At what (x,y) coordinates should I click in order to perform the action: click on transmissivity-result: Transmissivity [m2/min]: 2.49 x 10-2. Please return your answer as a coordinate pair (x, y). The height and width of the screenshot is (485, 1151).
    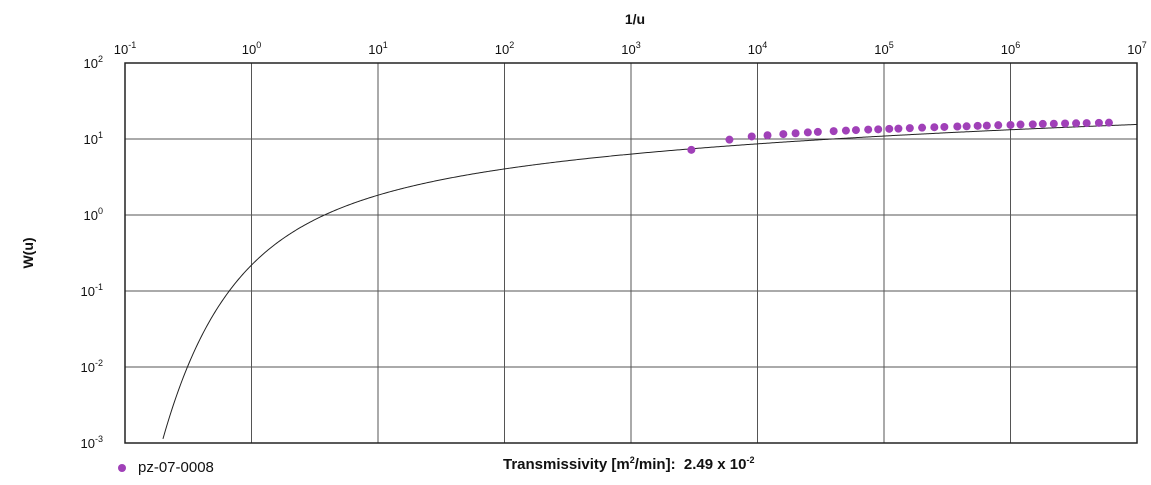
    Looking at the image, I should click on (629, 464).